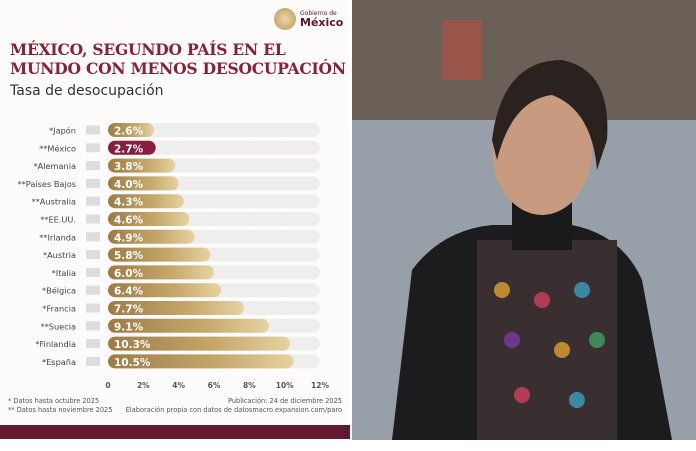 Image resolution: width=696 pixels, height=451 pixels. What do you see at coordinates (132, 363) in the screenshot?
I see `value-label: 10.5%` at bounding box center [132, 363].